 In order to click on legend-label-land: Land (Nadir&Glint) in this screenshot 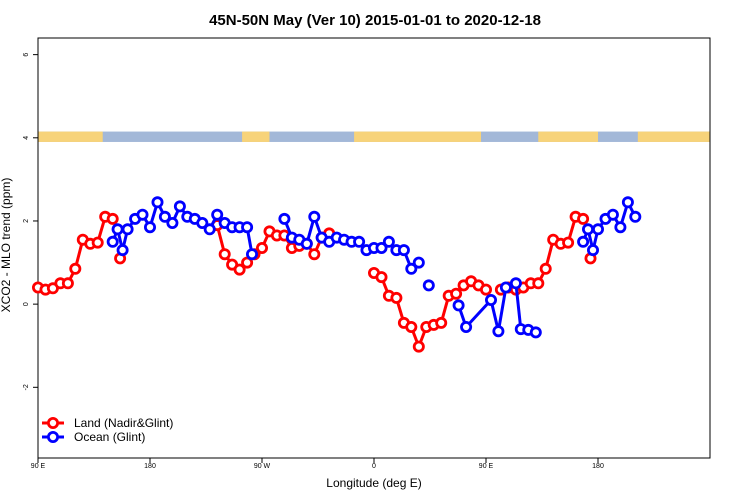, I will do `click(123, 423)`.